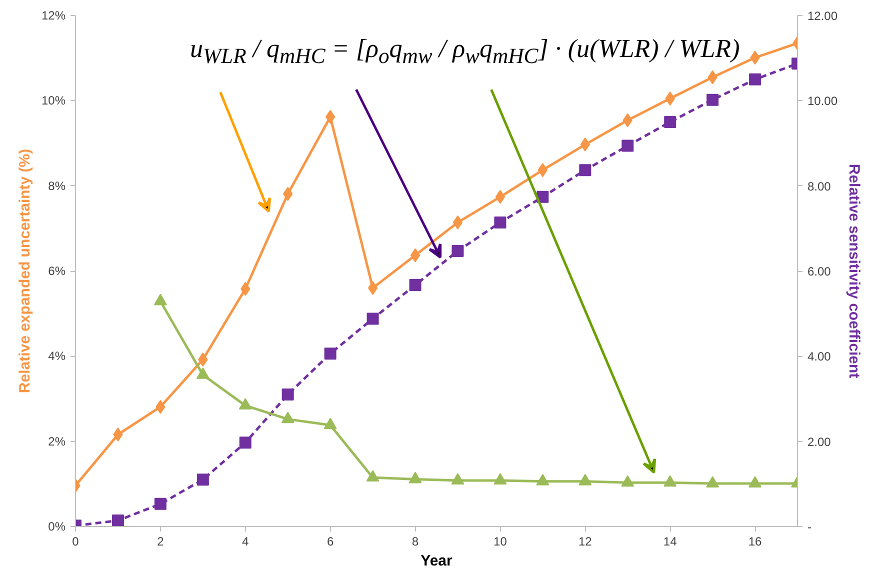  I want to click on x-tick-label: 4, so click(246, 541).